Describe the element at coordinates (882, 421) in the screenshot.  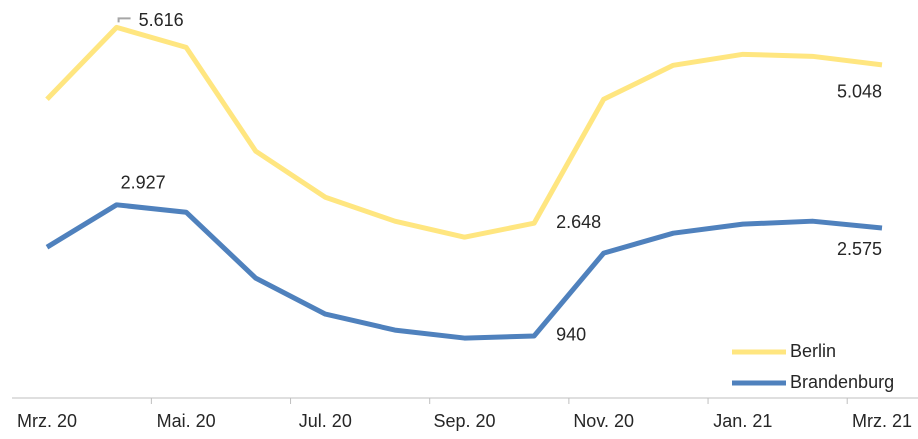
I see `x-tick-label: Mrz. 21` at that location.